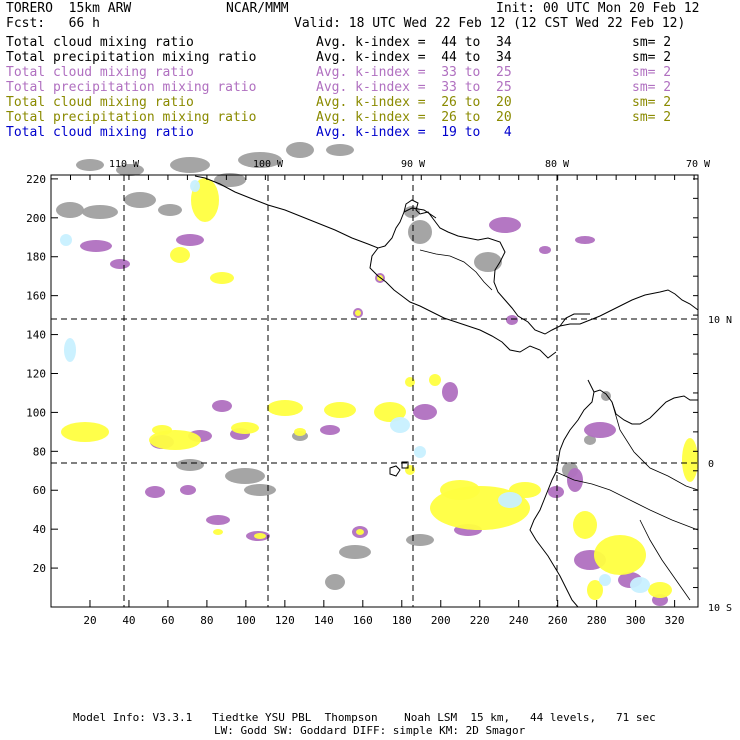 Image resolution: width=740 pixels, height=740 pixels. I want to click on x-tick-label: 200, so click(441, 620).